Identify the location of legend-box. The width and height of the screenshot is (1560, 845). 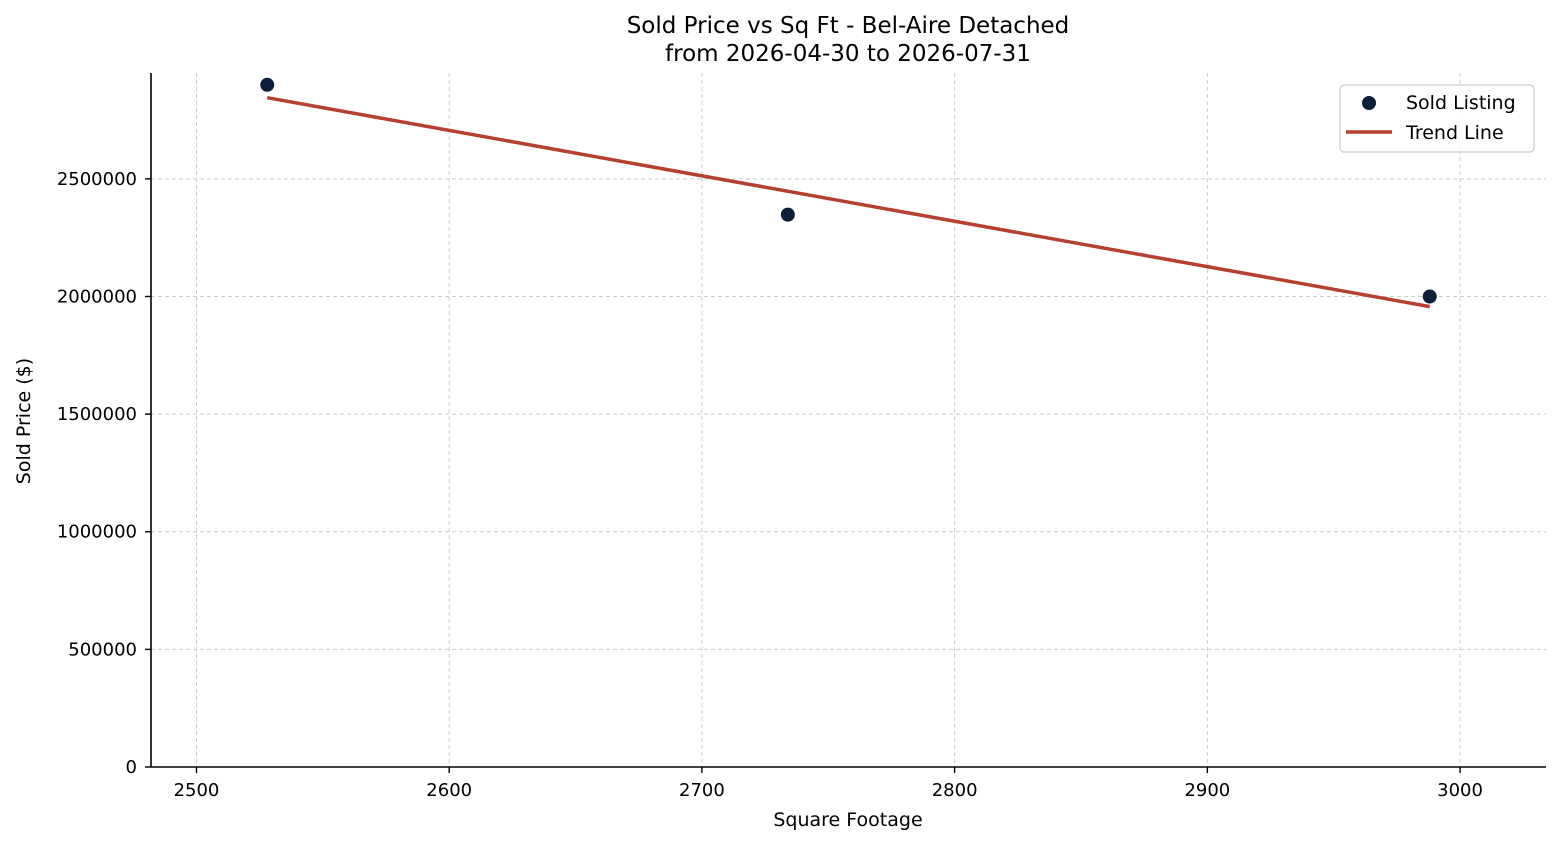
(1437, 118).